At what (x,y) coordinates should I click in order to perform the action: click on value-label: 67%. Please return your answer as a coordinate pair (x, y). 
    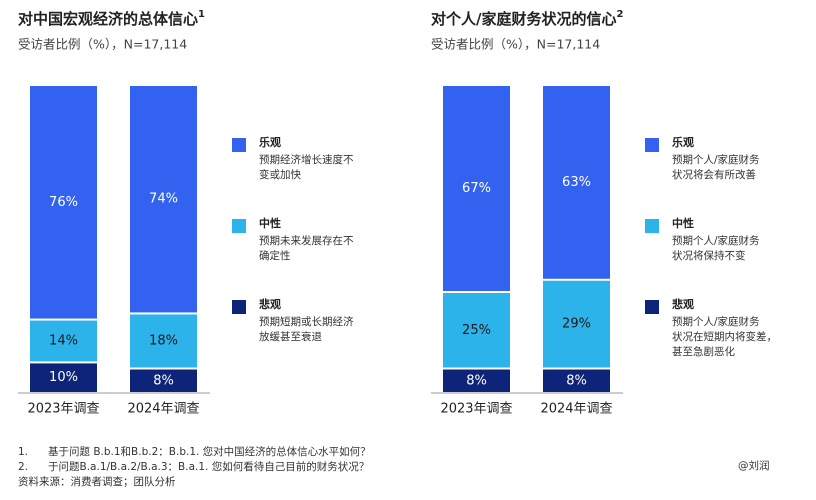
    Looking at the image, I should click on (476, 188).